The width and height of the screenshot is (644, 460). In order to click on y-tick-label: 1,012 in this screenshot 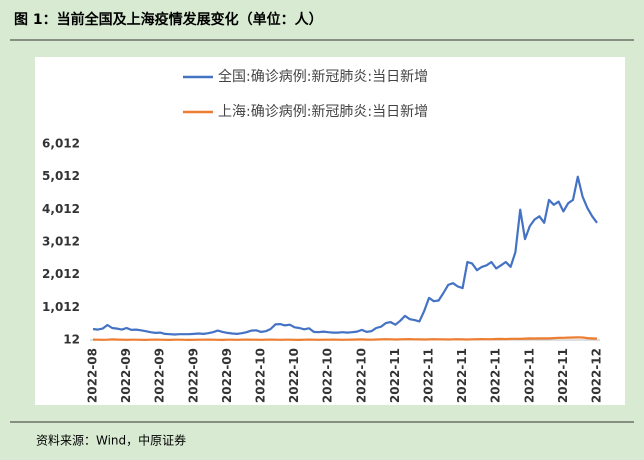, I will do `click(61, 307)`.